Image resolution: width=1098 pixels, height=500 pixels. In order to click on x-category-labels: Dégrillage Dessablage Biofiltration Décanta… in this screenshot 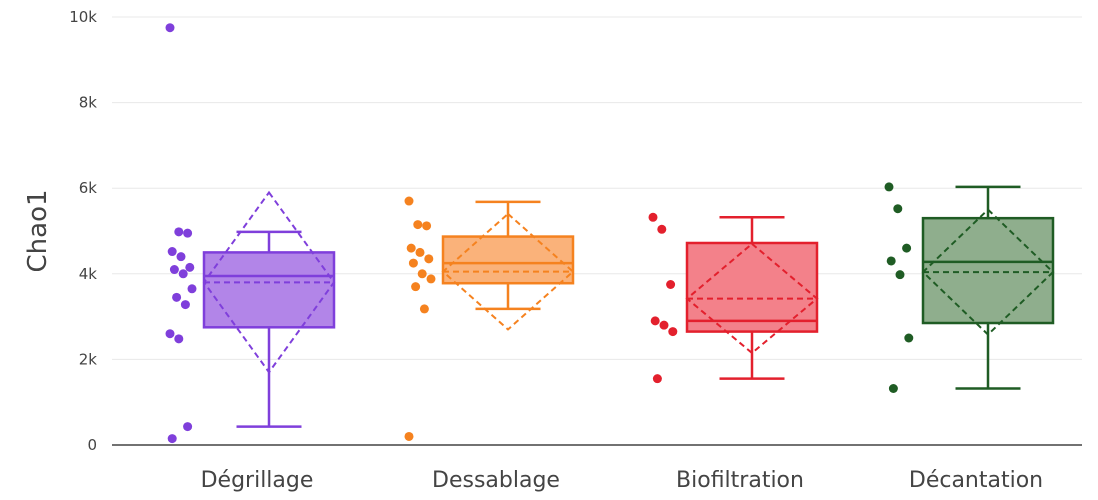, I will do `click(622, 480)`.